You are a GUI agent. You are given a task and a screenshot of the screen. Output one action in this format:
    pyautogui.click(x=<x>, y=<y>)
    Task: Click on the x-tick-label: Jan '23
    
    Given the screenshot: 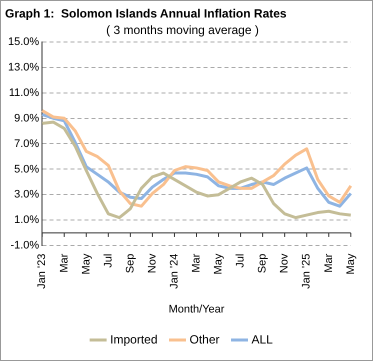 What is the action you would take?
    pyautogui.click(x=42, y=271)
    